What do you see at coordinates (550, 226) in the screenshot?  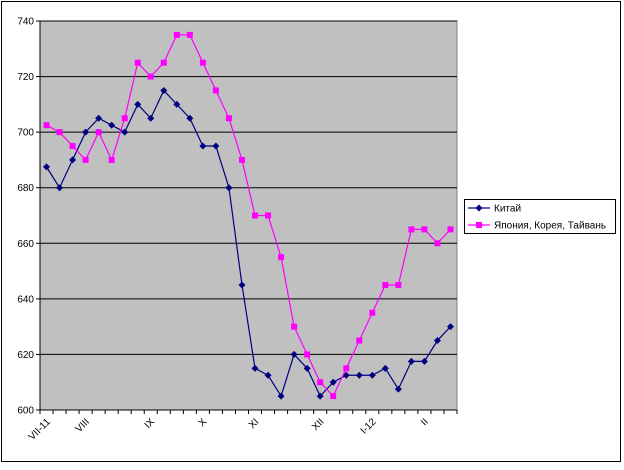 I see `legend-label: Япония, Корея, Тайвань` at bounding box center [550, 226].